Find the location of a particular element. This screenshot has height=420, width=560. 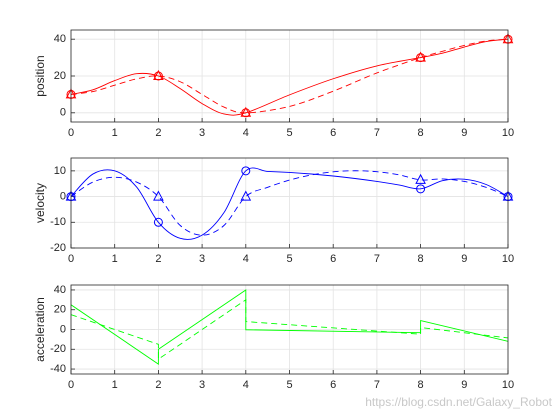

y-axis-label: position is located at coordinates (40, 75).